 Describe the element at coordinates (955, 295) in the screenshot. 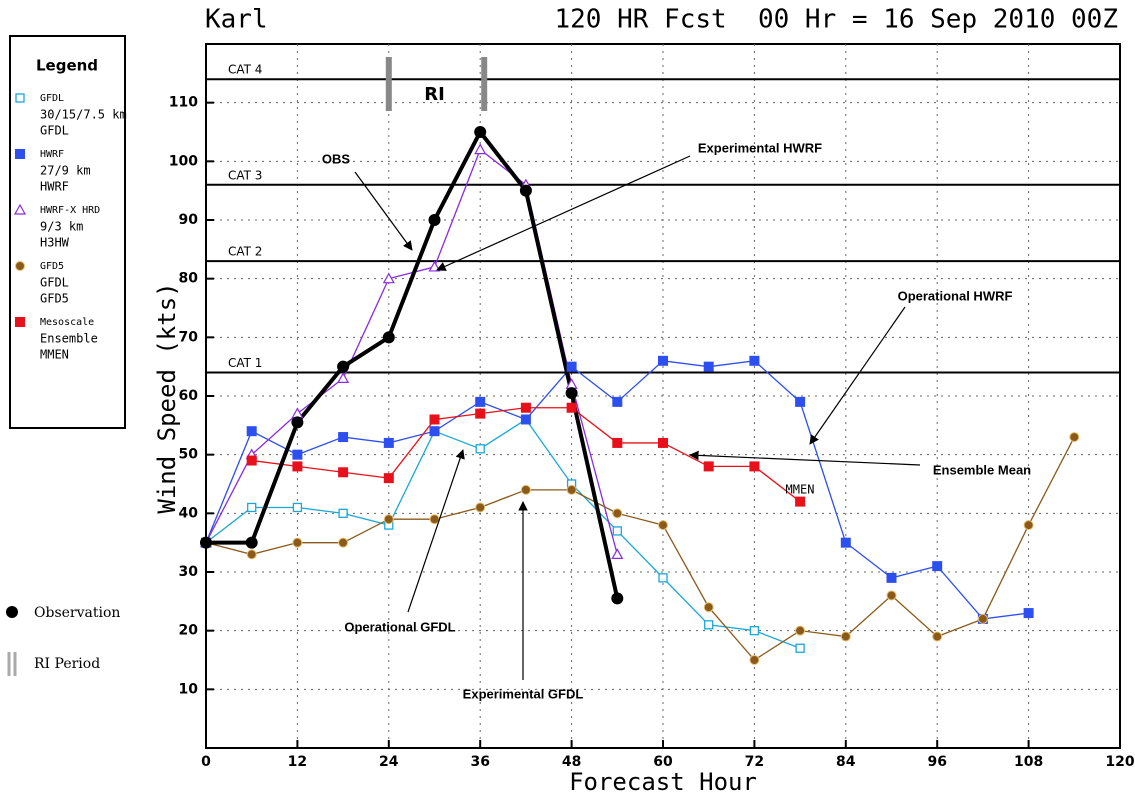

I see `annotation: Operational HWRF` at that location.